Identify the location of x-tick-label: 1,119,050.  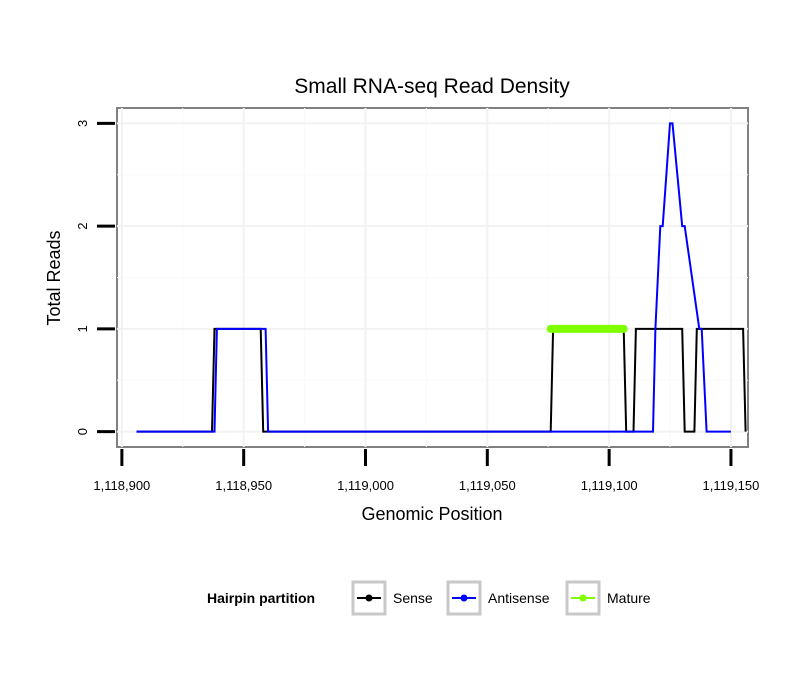
(487, 485).